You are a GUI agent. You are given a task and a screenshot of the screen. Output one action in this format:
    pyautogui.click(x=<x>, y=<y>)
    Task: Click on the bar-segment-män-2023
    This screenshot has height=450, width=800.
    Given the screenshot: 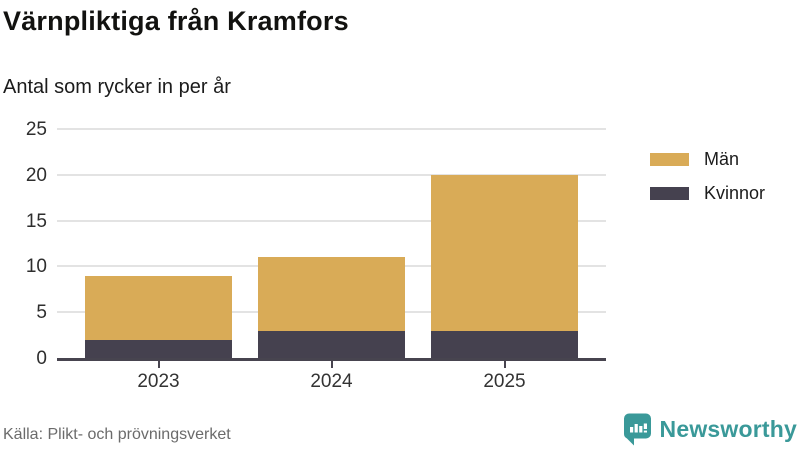 What is the action you would take?
    pyautogui.click(x=158, y=307)
    